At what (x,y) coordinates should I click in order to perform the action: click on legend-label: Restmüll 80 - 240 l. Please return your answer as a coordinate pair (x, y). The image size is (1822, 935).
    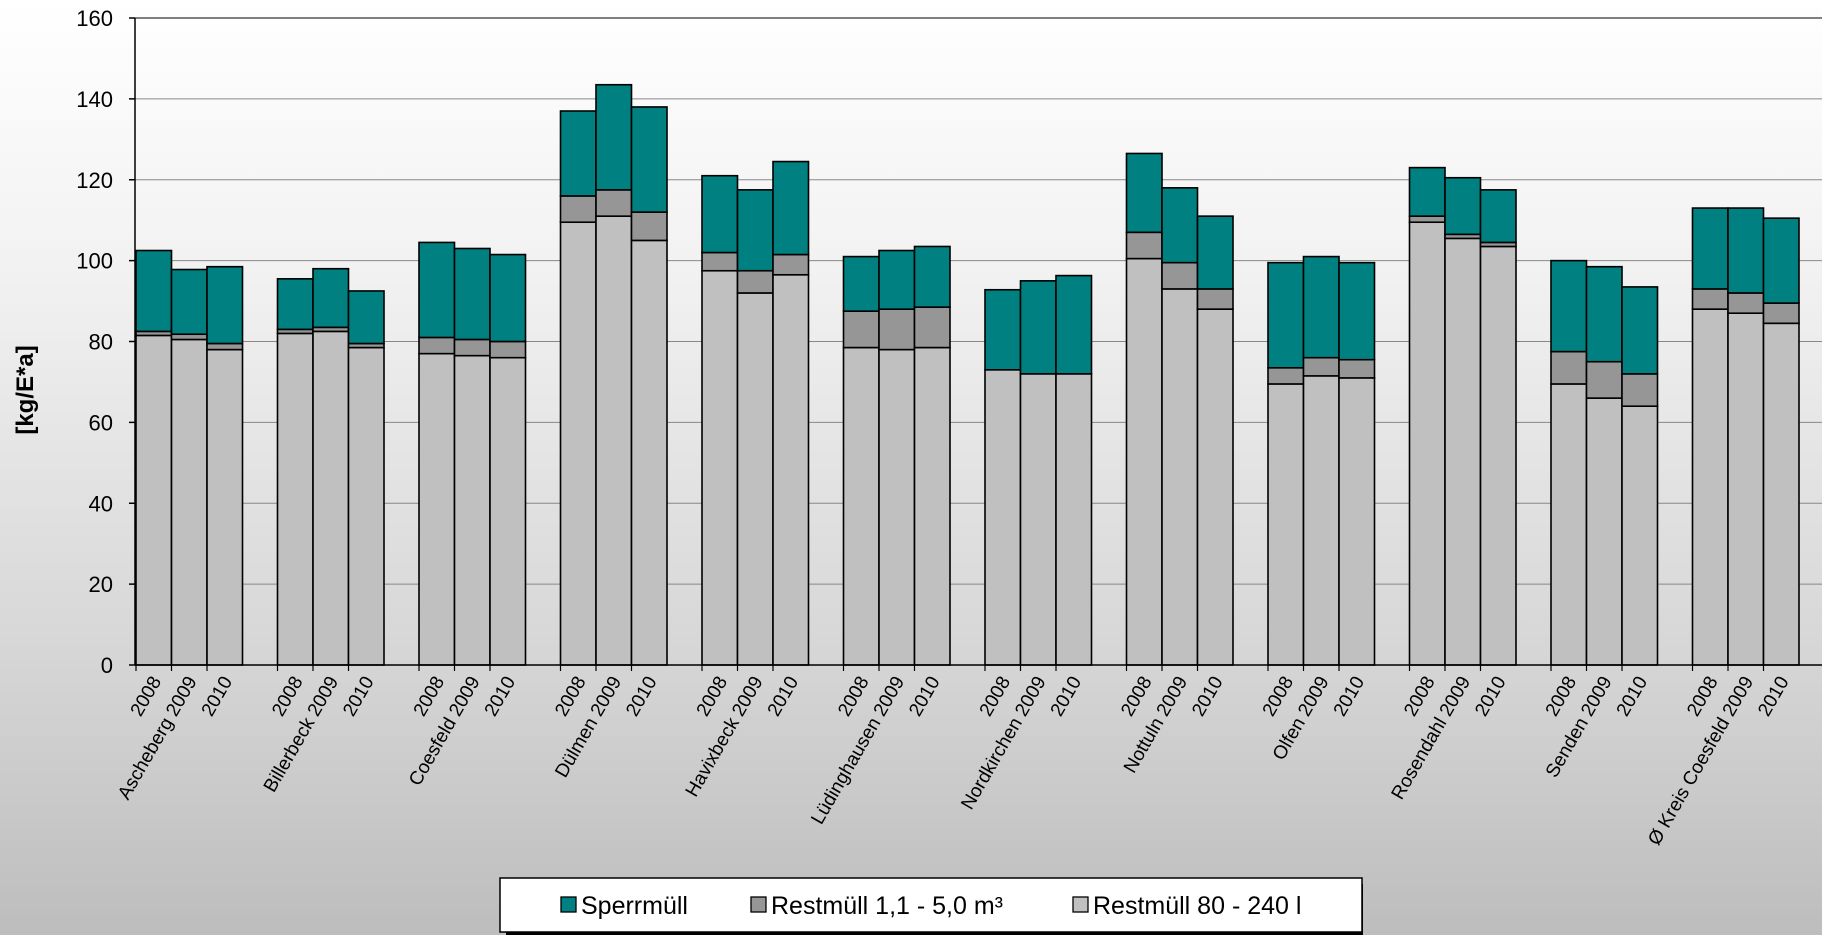
    Looking at the image, I should click on (1197, 906).